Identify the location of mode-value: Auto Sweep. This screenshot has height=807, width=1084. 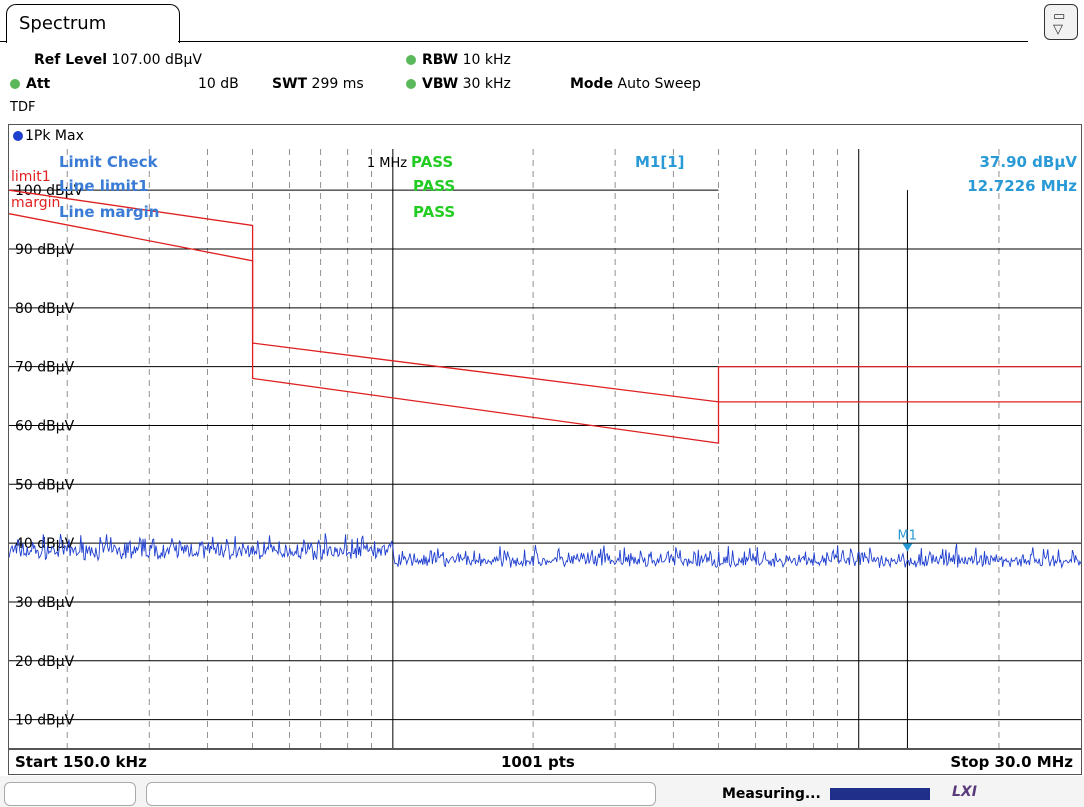
(659, 84).